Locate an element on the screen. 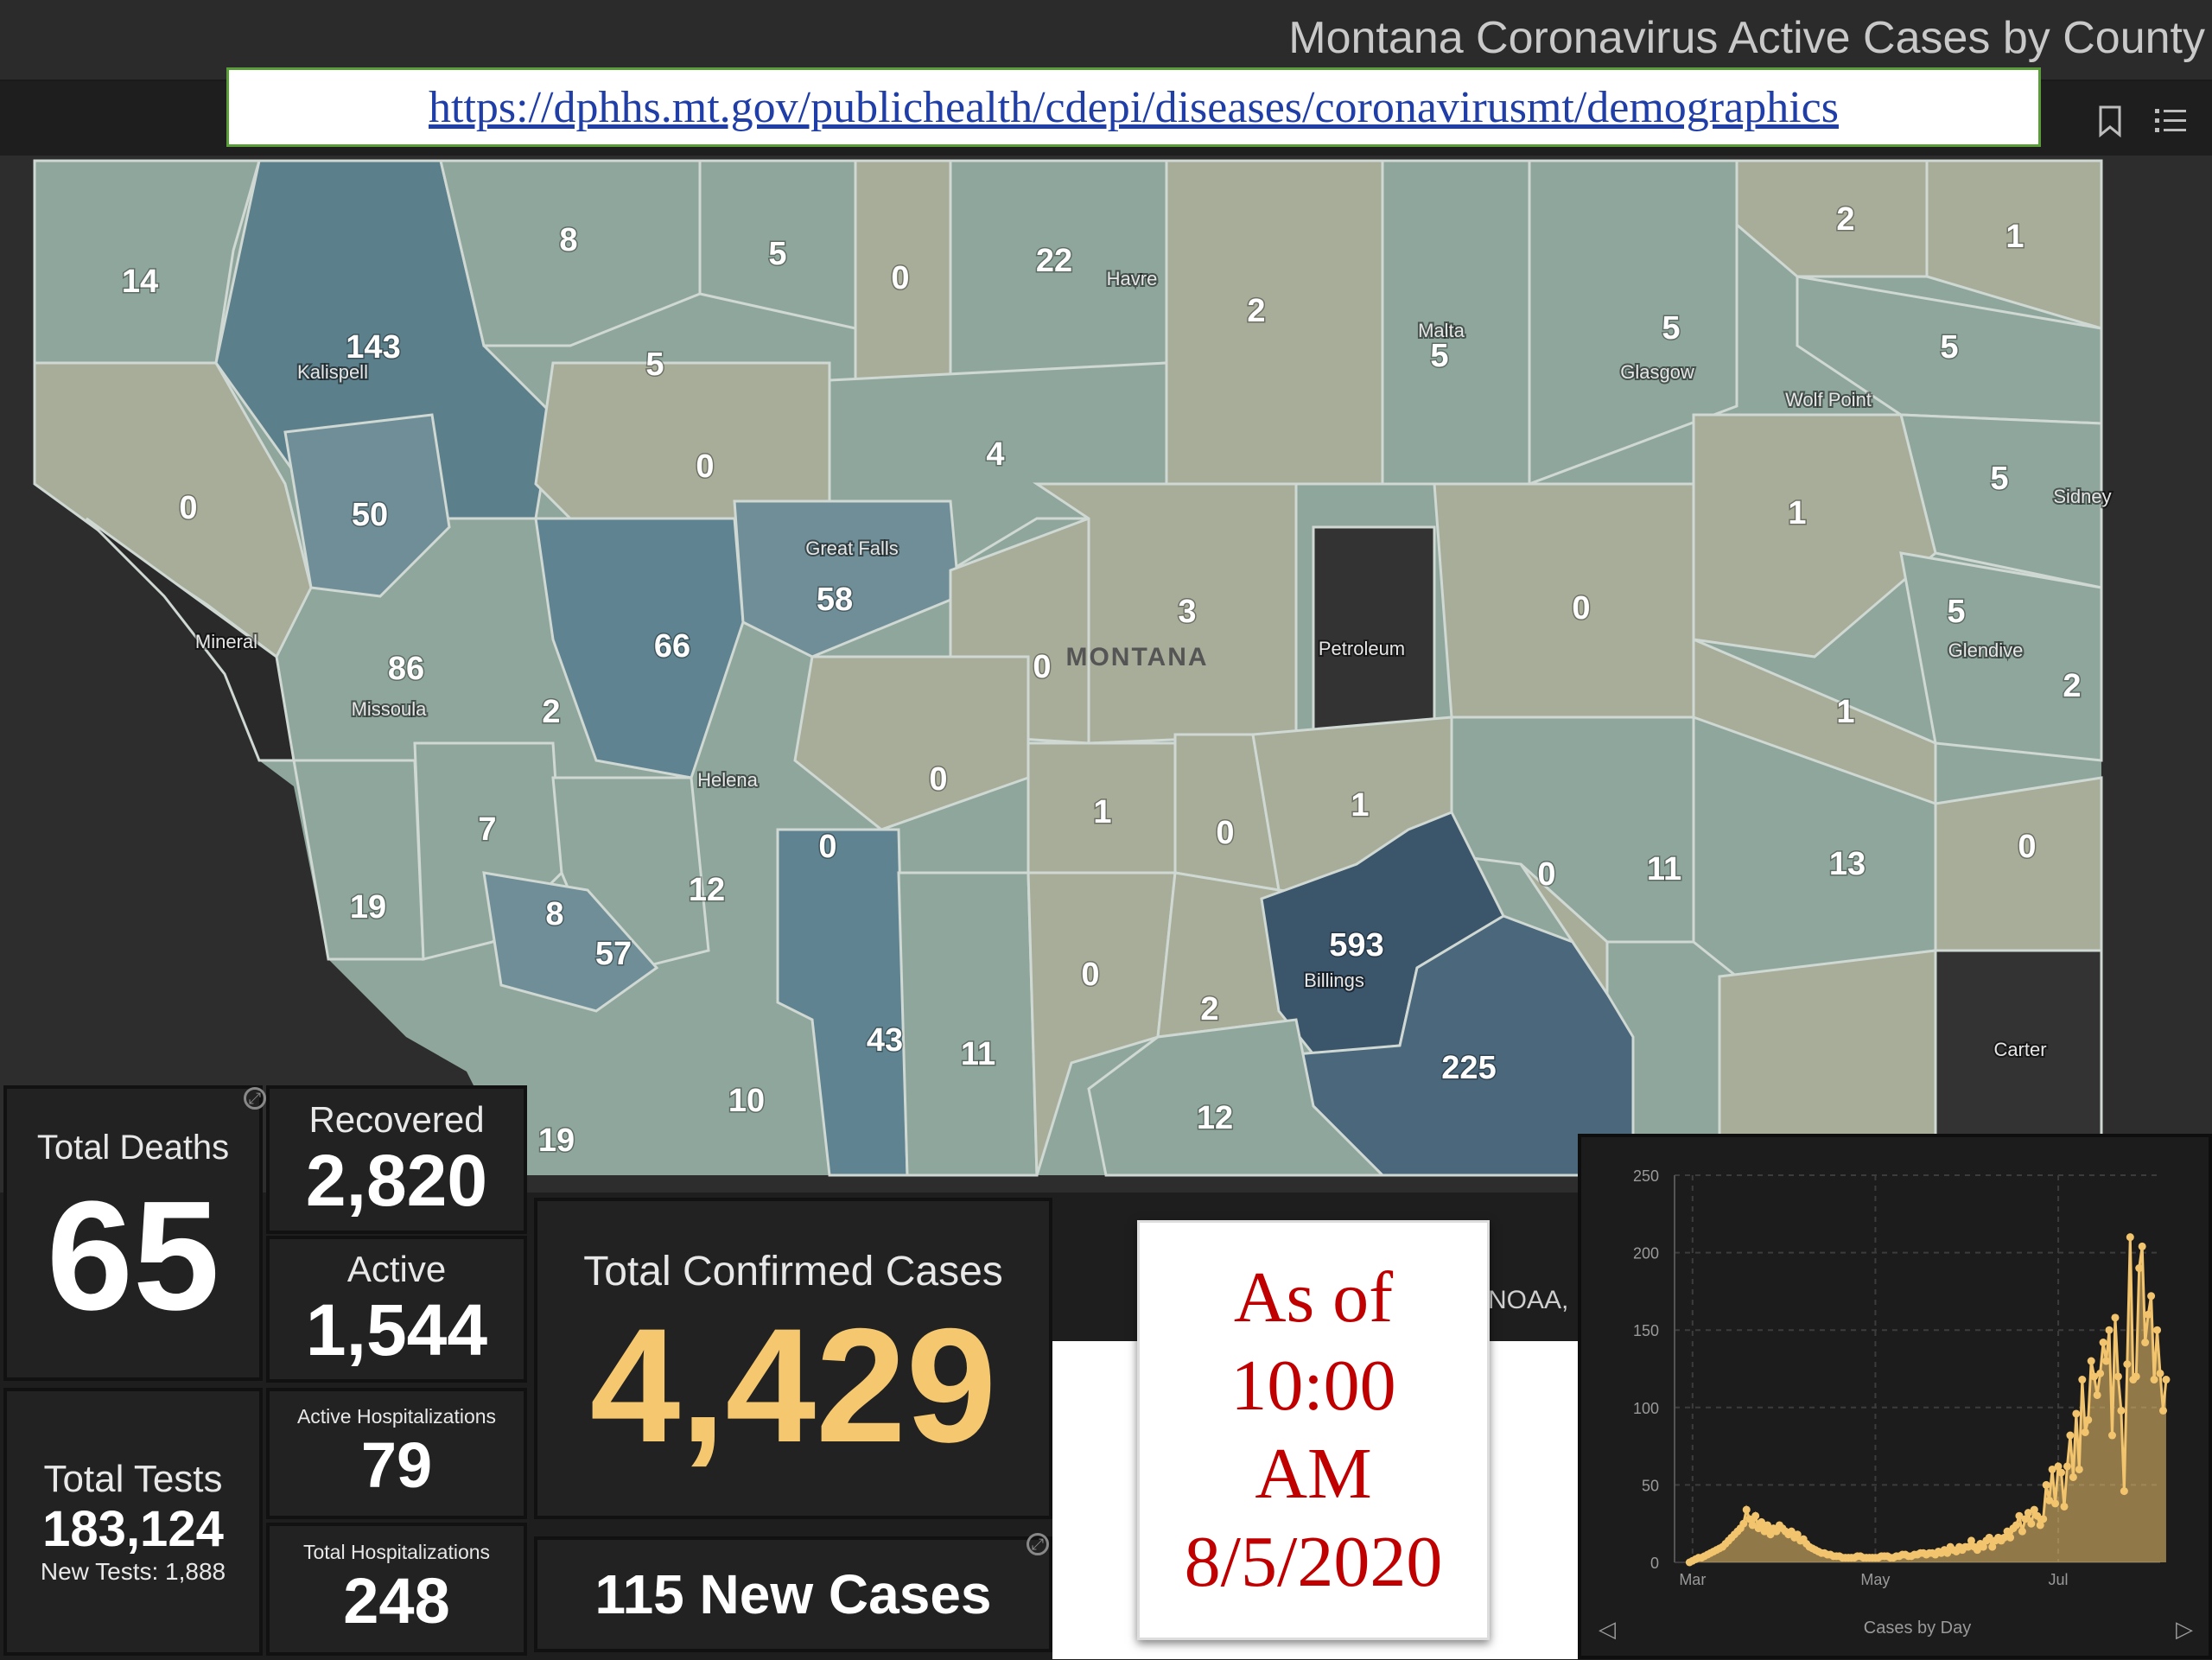  county-count: 225 is located at coordinates (1468, 1068).